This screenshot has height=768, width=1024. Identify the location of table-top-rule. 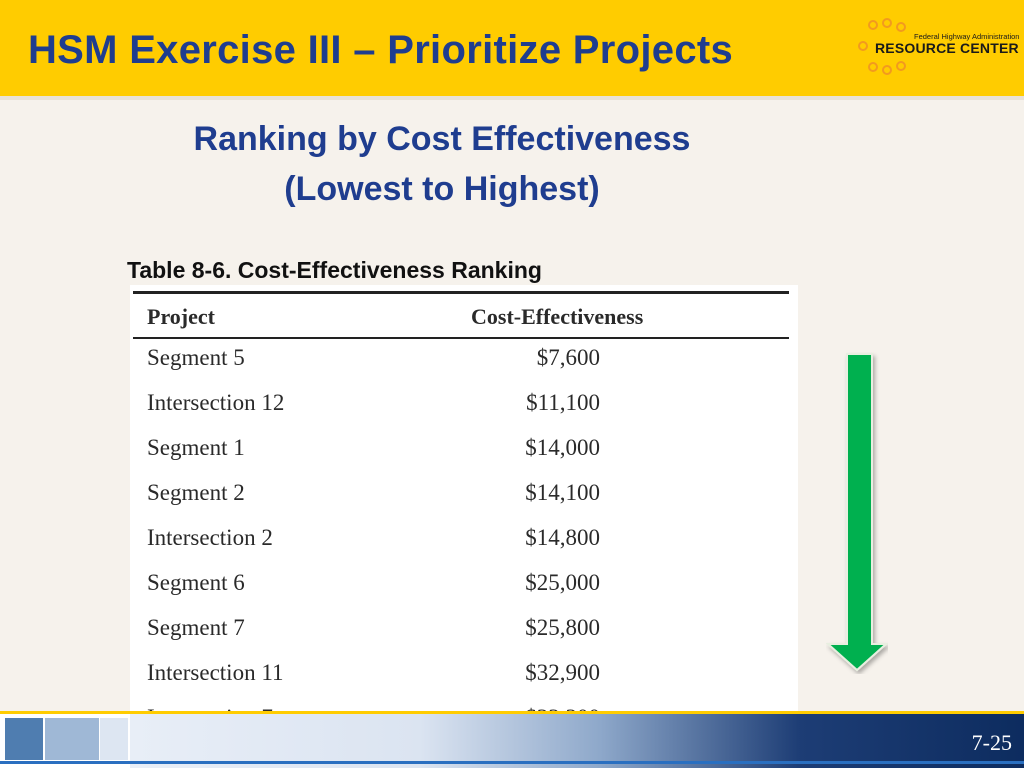
(461, 292).